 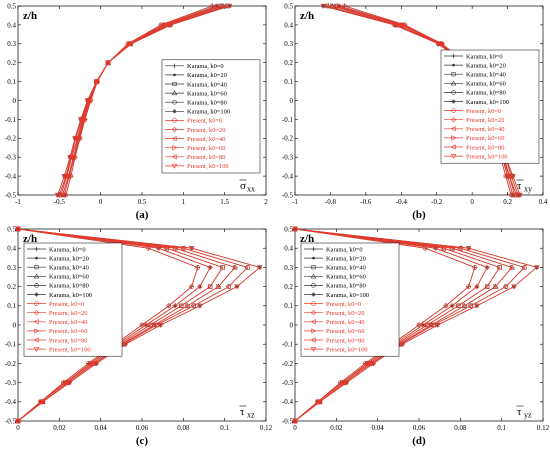 I want to click on x-tick-label: 0.2, so click(x=507, y=202).